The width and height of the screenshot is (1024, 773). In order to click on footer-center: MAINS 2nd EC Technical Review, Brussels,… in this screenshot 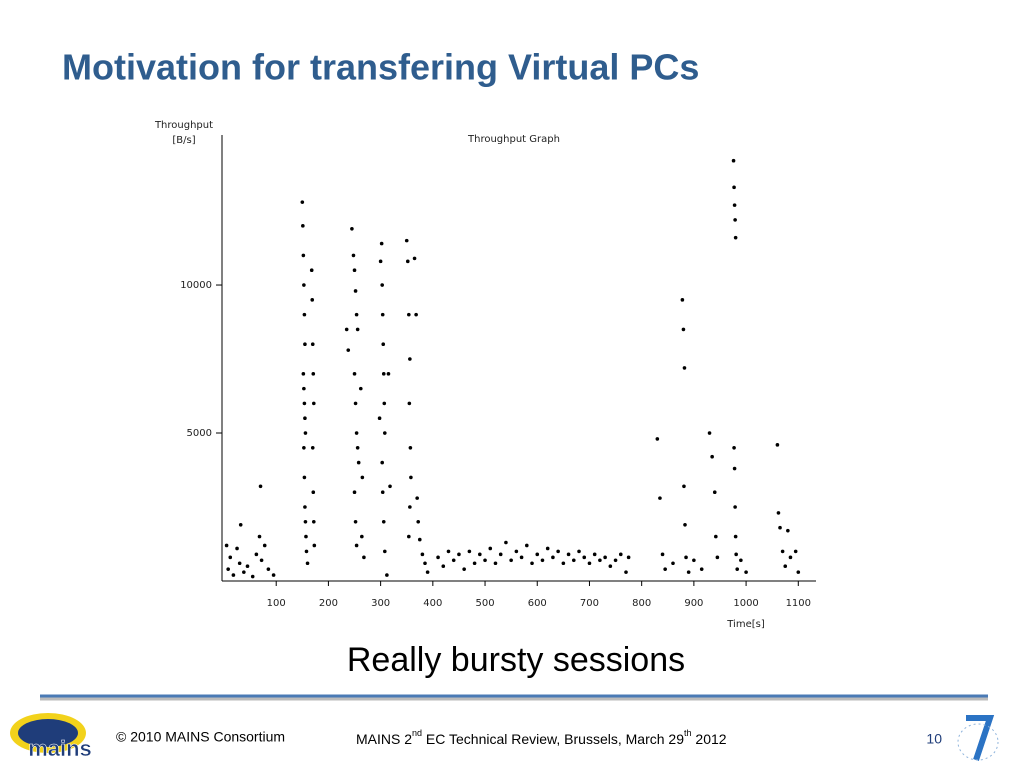, I will do `click(541, 737)`.